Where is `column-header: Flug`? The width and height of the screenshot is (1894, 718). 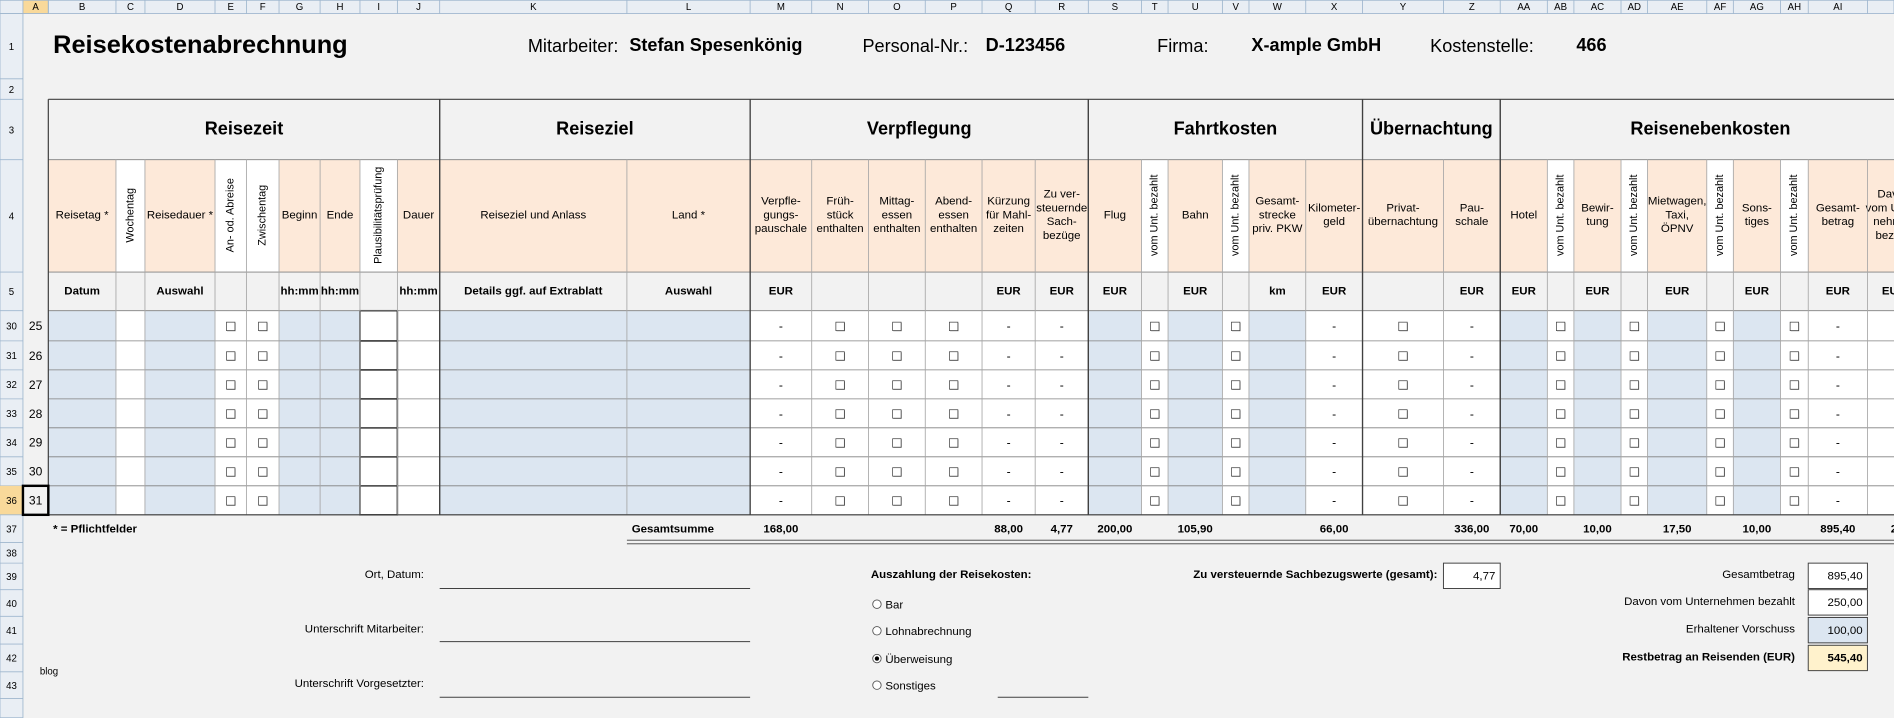
column-header: Flug is located at coordinates (1115, 215).